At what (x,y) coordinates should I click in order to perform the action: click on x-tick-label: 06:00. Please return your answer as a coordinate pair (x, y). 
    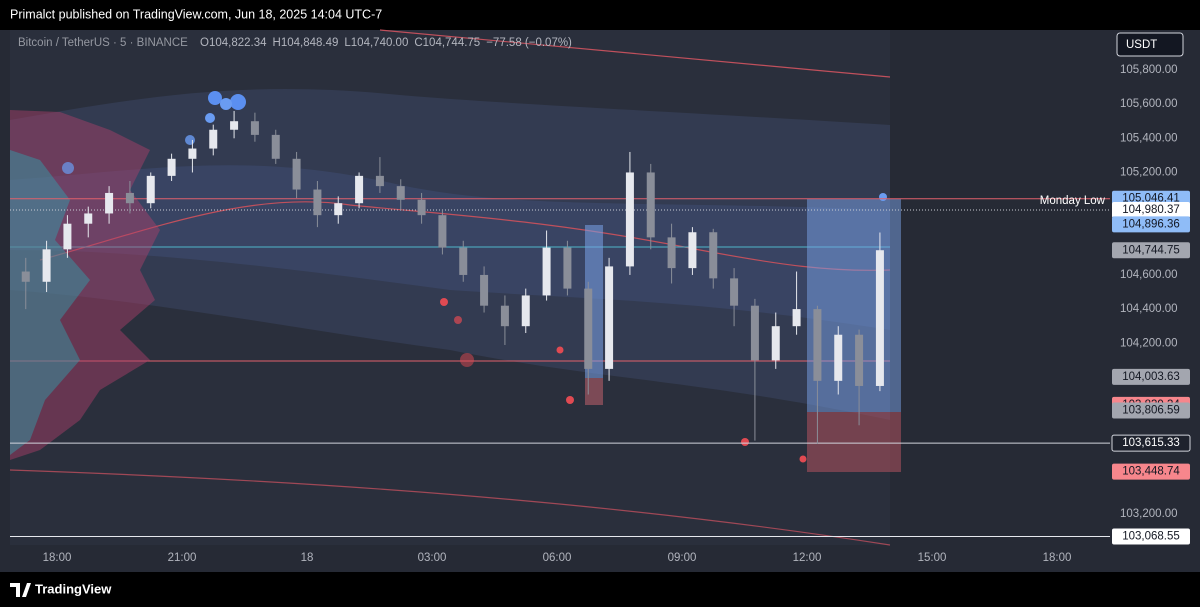
    Looking at the image, I should click on (557, 558).